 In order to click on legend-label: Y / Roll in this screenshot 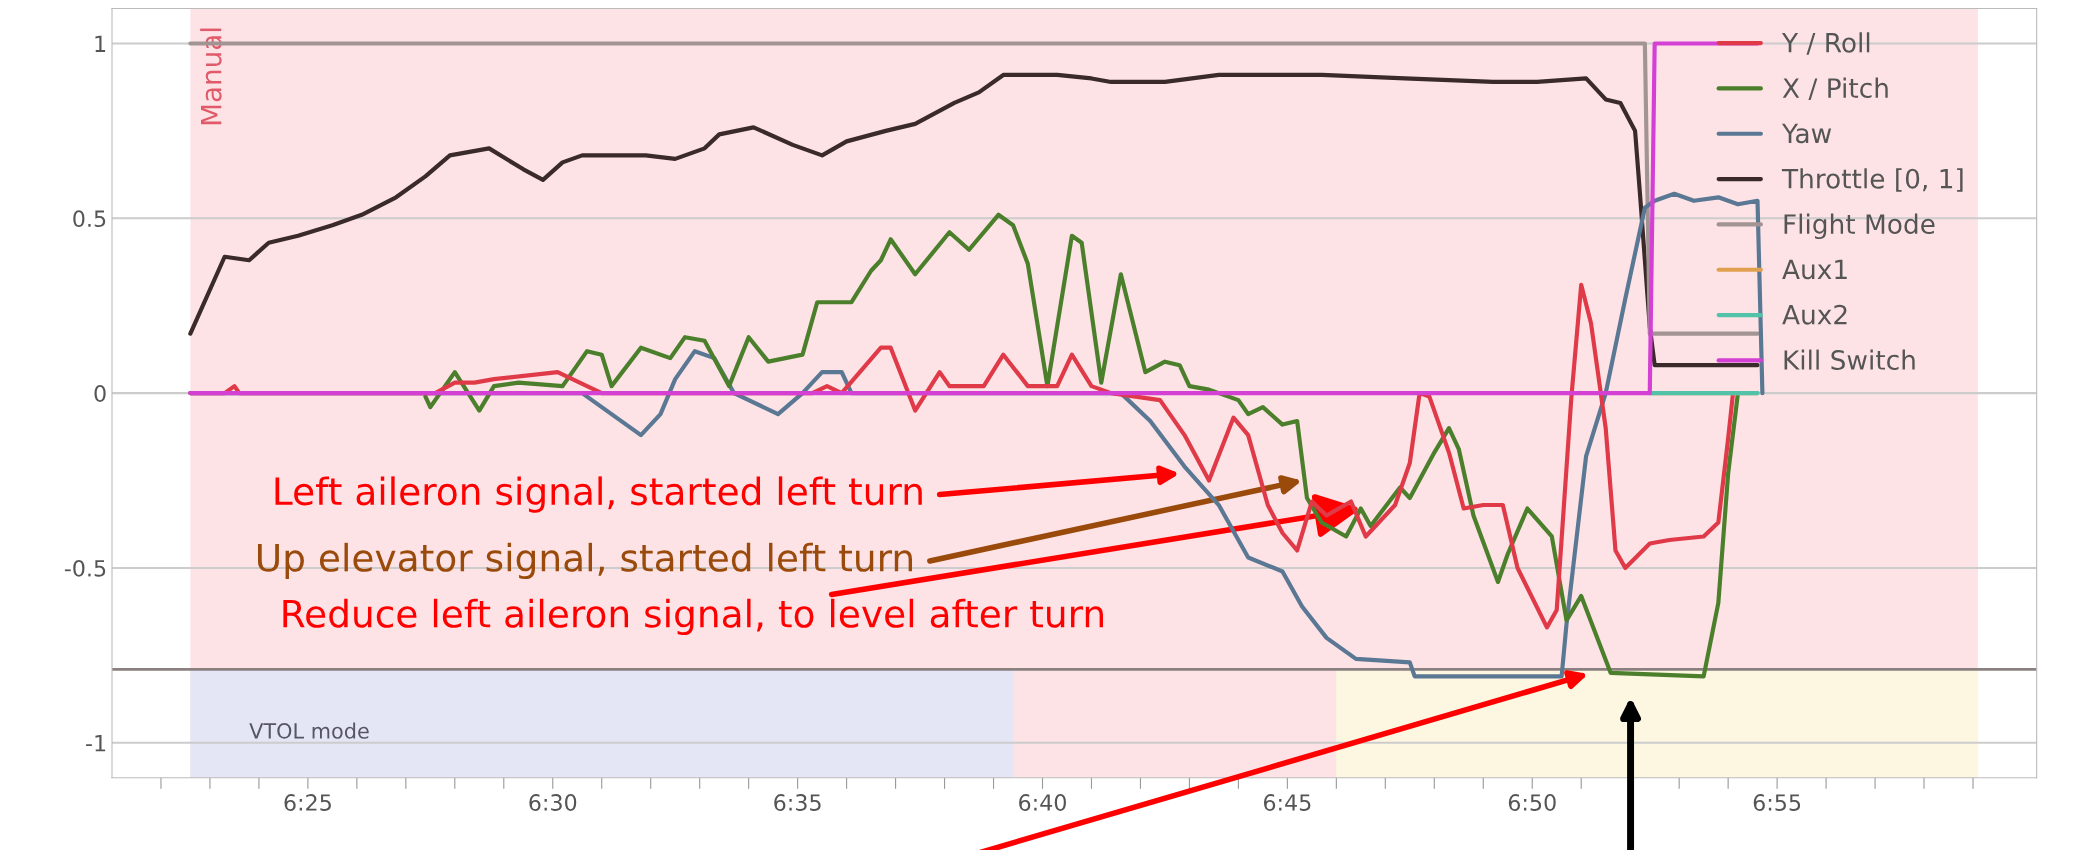, I will do `click(1825, 43)`.